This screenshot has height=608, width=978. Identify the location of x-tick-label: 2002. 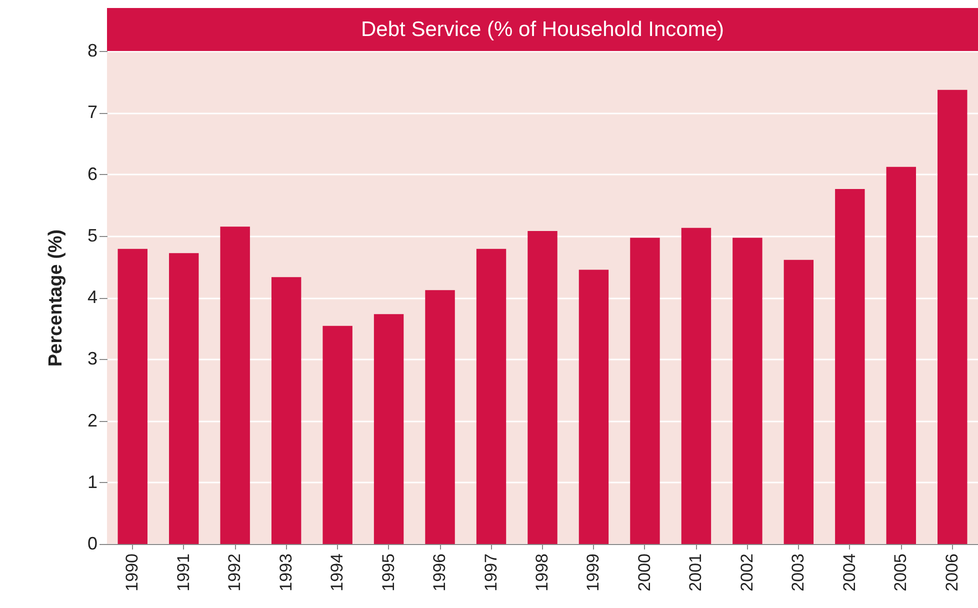
(746, 573).